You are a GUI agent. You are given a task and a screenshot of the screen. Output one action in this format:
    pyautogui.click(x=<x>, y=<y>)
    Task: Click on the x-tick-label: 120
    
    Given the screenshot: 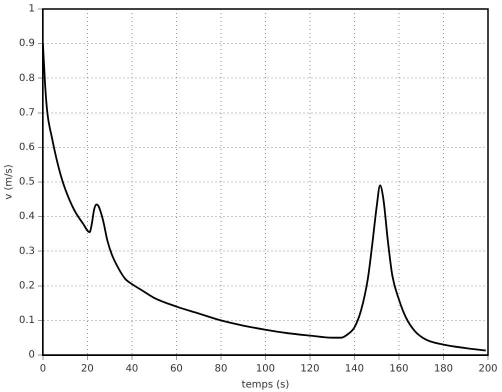 What is the action you would take?
    pyautogui.click(x=310, y=369)
    